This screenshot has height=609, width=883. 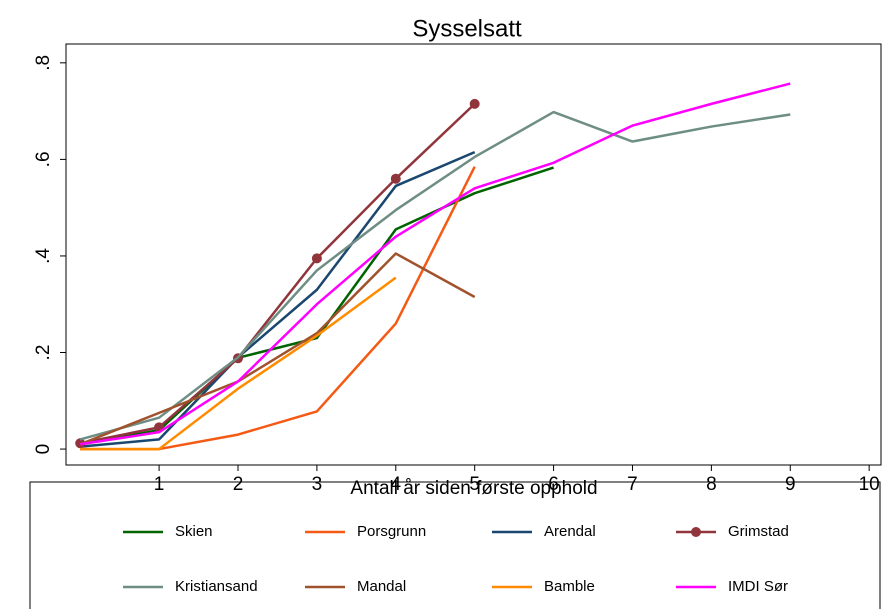 What do you see at coordinates (391, 531) in the screenshot?
I see `legend-label: Porsgrunn` at bounding box center [391, 531].